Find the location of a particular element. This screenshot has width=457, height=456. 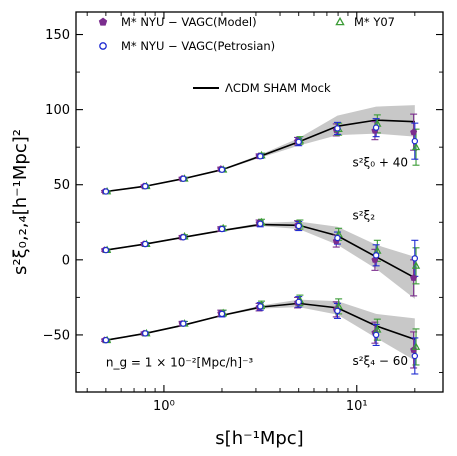

annotation: n_g = 1 × 10⁻²[Mpc/h]⁻³ is located at coordinates (180, 362).